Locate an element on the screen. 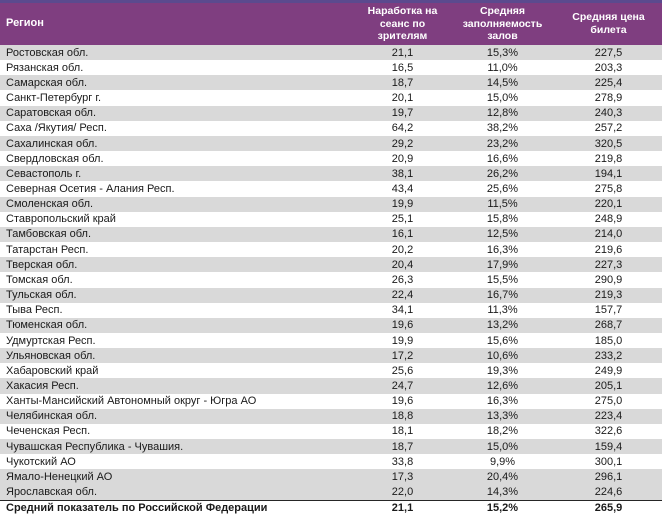 This screenshot has width=662, height=515. cell-occupancy: 12,5% is located at coordinates (502, 234).